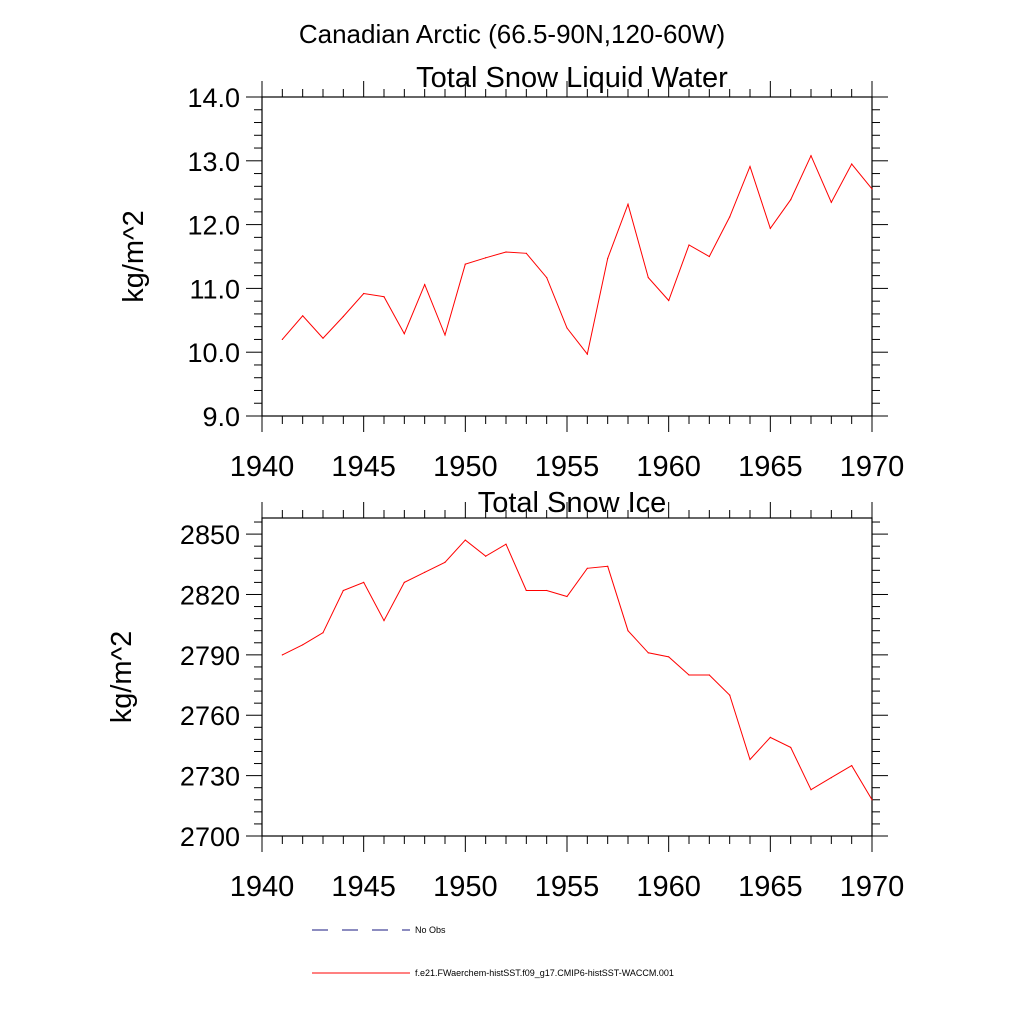 This screenshot has width=1024, height=1024. What do you see at coordinates (210, 535) in the screenshot?
I see `y-tick-label: 2850` at bounding box center [210, 535].